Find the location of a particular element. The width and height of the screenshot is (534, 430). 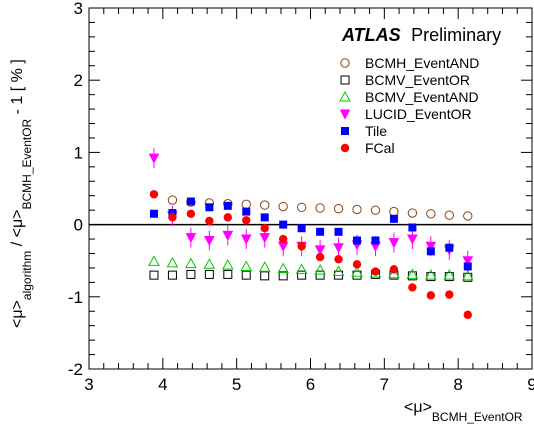

x-tick-label: 9 is located at coordinates (530, 384).